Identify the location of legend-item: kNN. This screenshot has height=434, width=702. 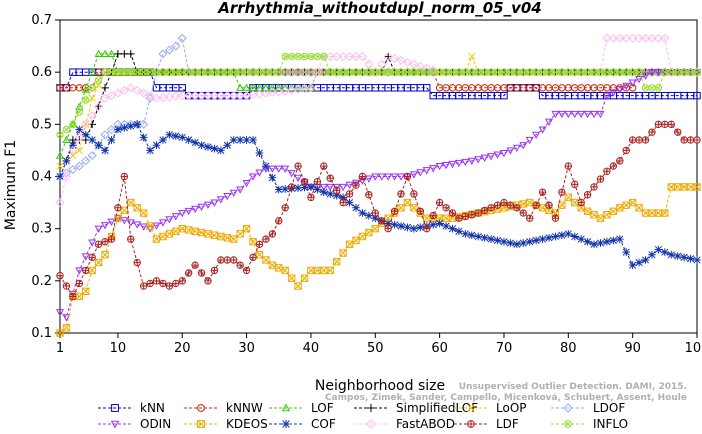
(131, 408).